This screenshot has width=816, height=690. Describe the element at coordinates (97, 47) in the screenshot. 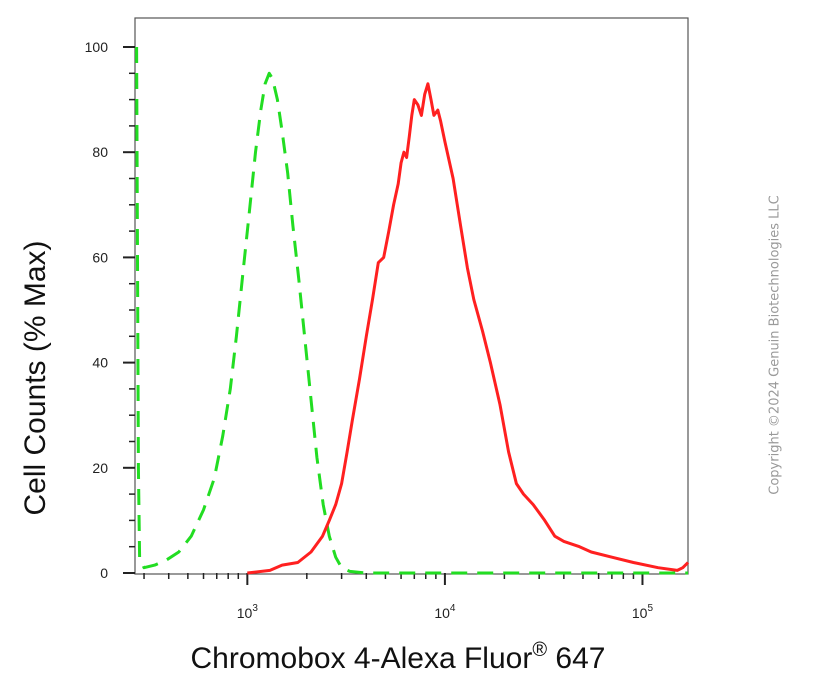

I see `y-tick-label: 100` at that location.